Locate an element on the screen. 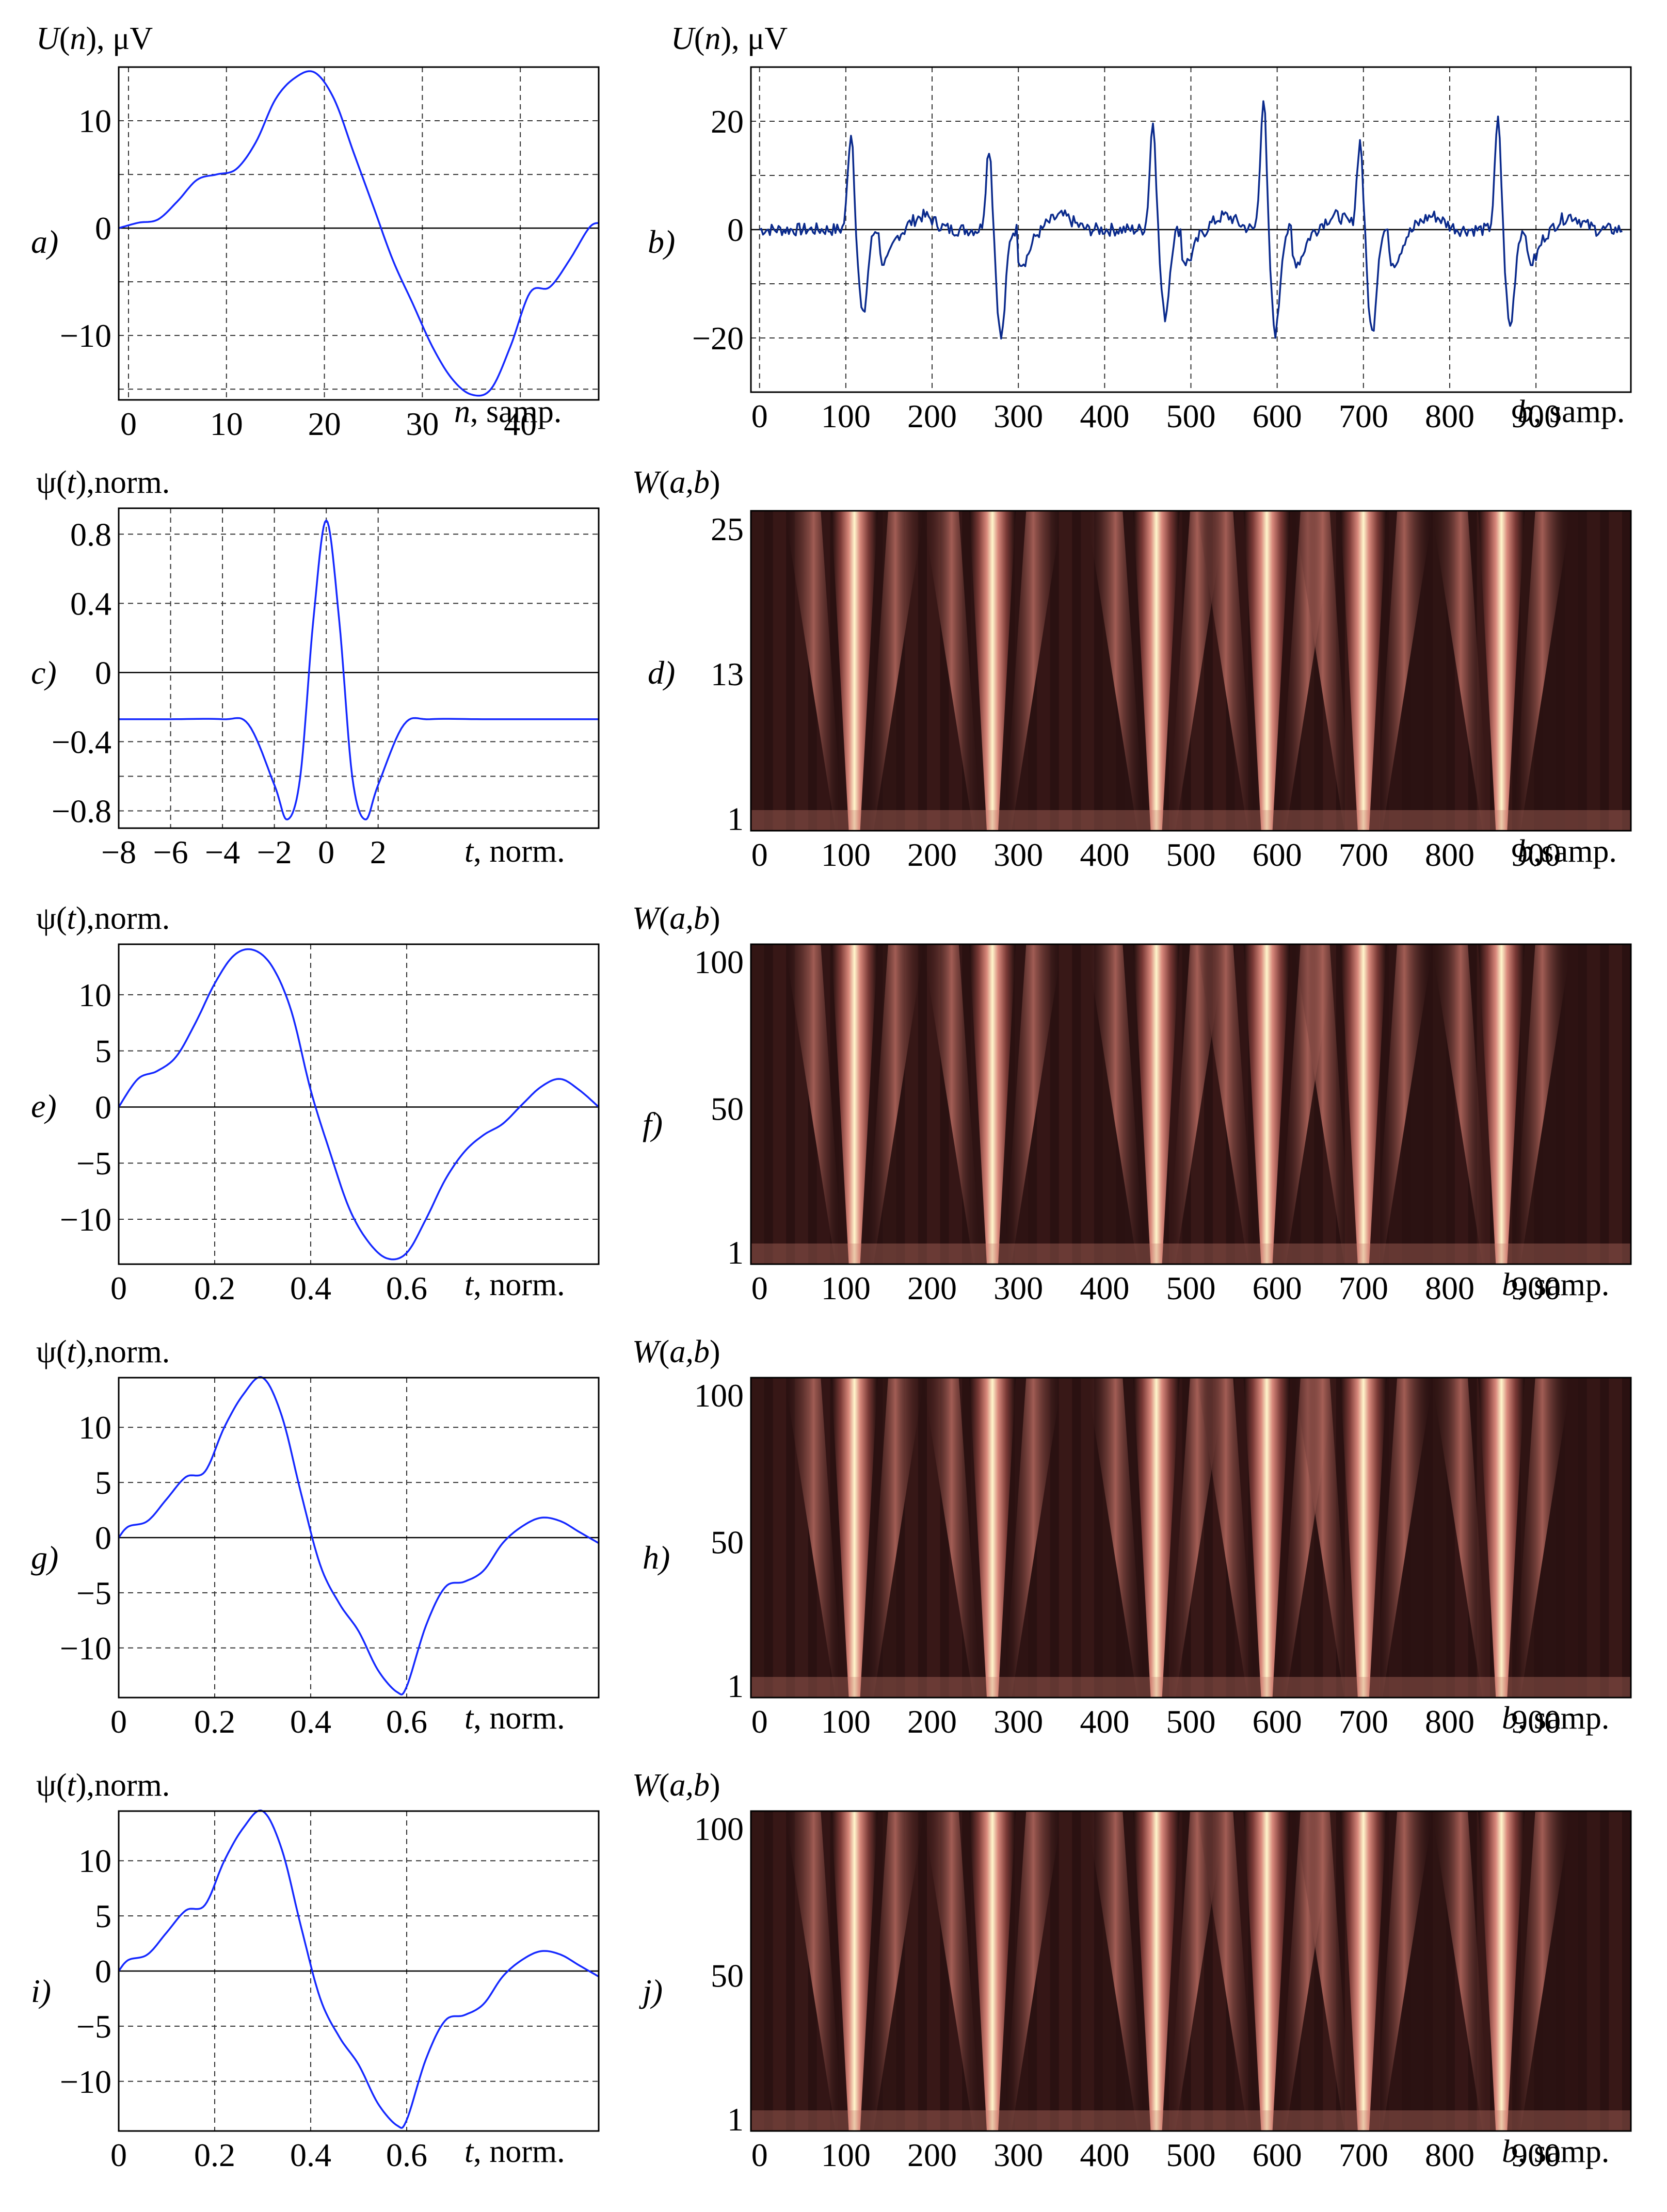 The image size is (1667, 2212). ylabel-f: W(a,b) is located at coordinates (676, 919).